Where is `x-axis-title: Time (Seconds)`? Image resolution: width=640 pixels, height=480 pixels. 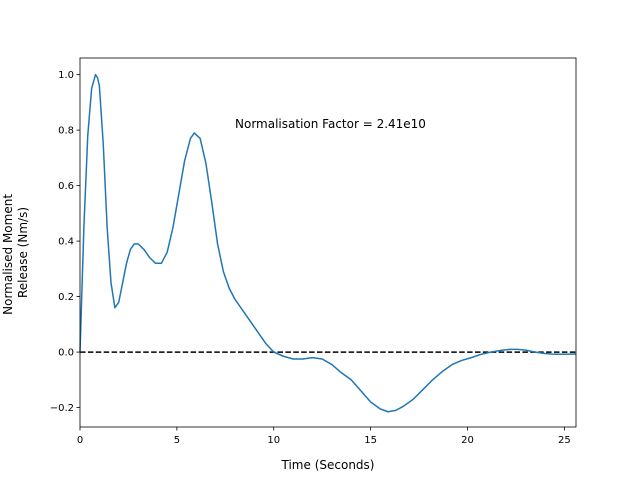 x-axis-title: Time (Seconds) is located at coordinates (328, 465).